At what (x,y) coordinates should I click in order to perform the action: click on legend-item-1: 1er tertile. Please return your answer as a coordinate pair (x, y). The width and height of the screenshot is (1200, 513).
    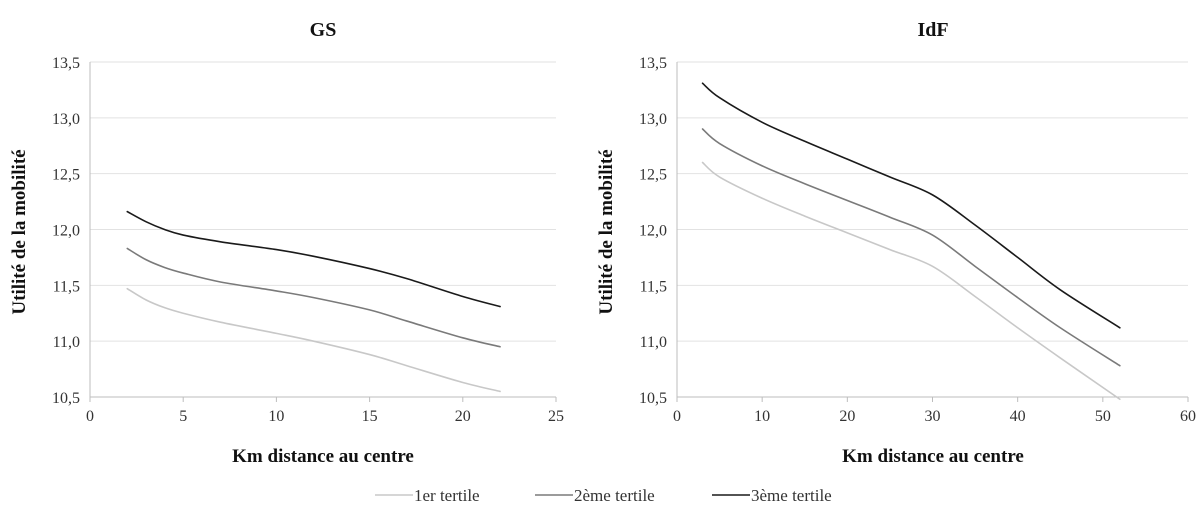
    Looking at the image, I should click on (427, 495).